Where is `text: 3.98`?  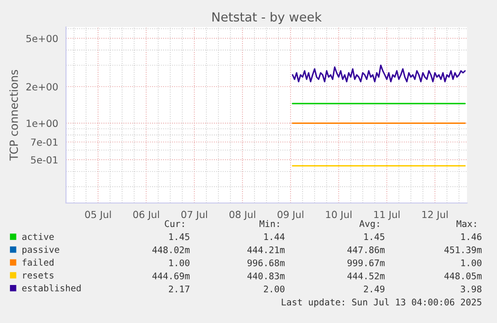
text: 3.98 is located at coordinates (471, 289).